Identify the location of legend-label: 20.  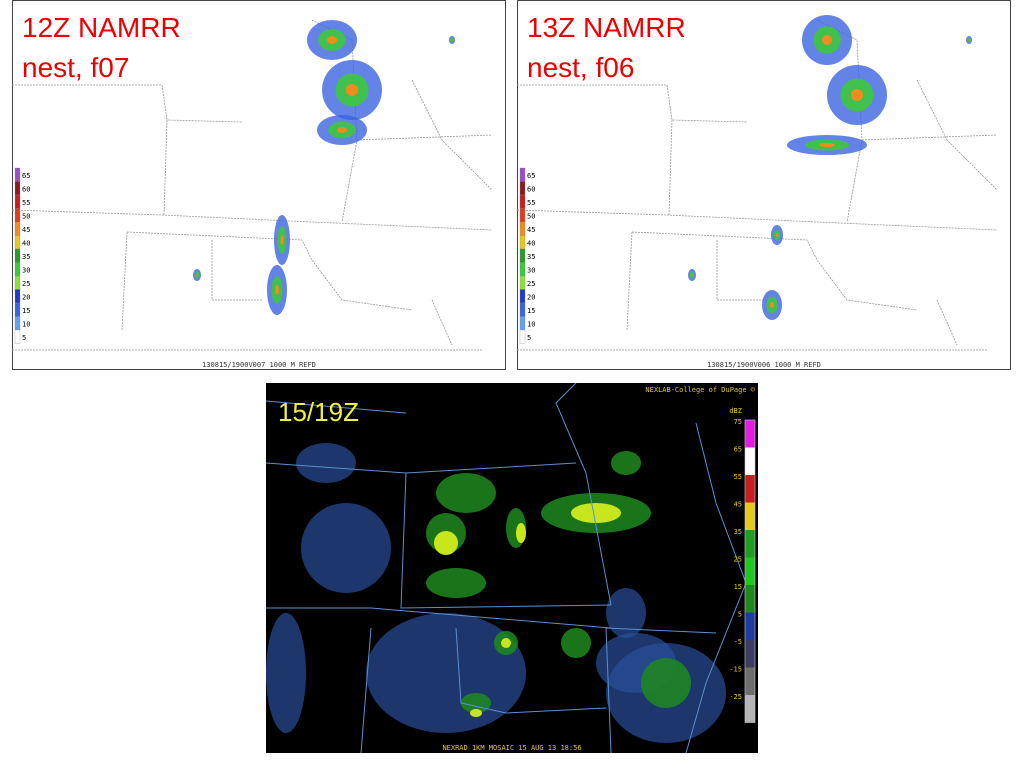
(531, 298).